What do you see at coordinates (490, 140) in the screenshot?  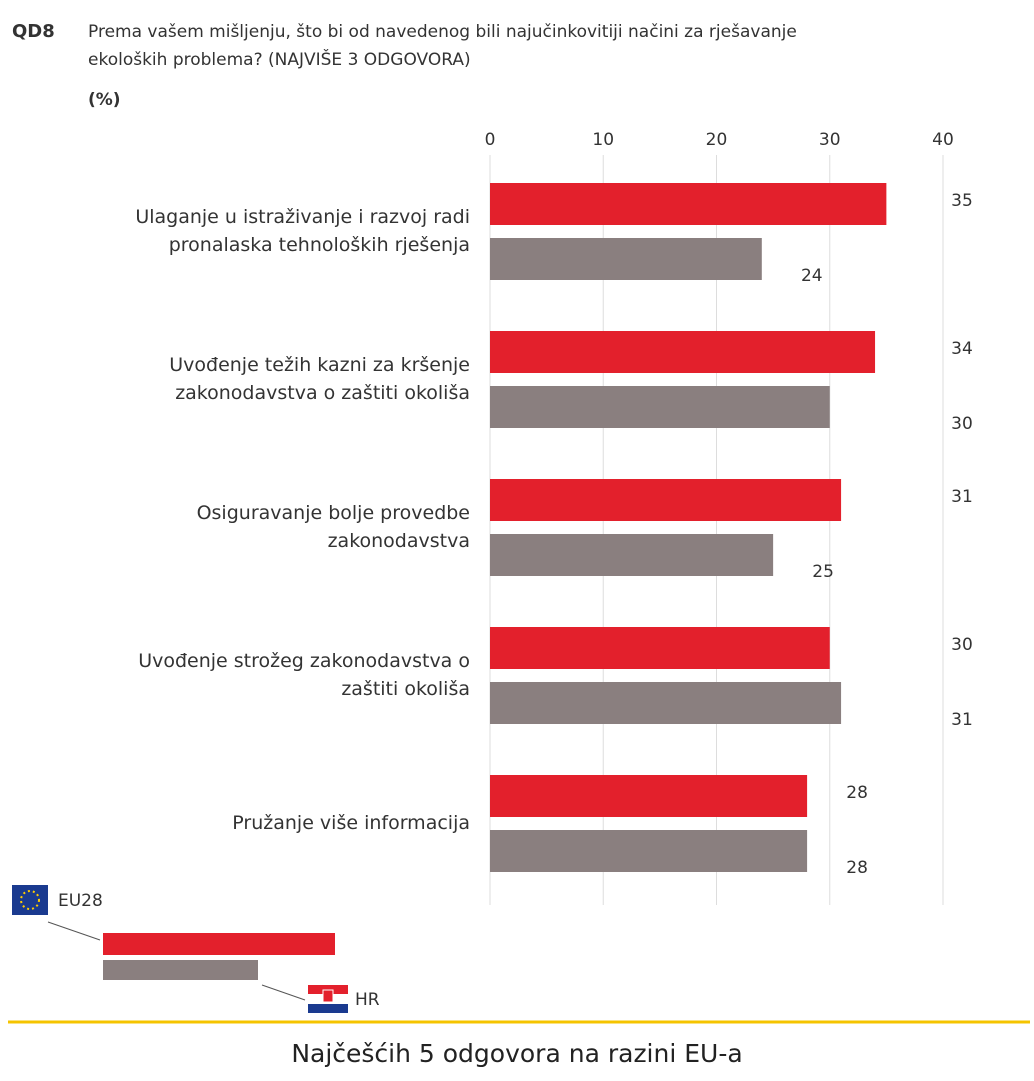 I see `x-tick-label: 0` at bounding box center [490, 140].